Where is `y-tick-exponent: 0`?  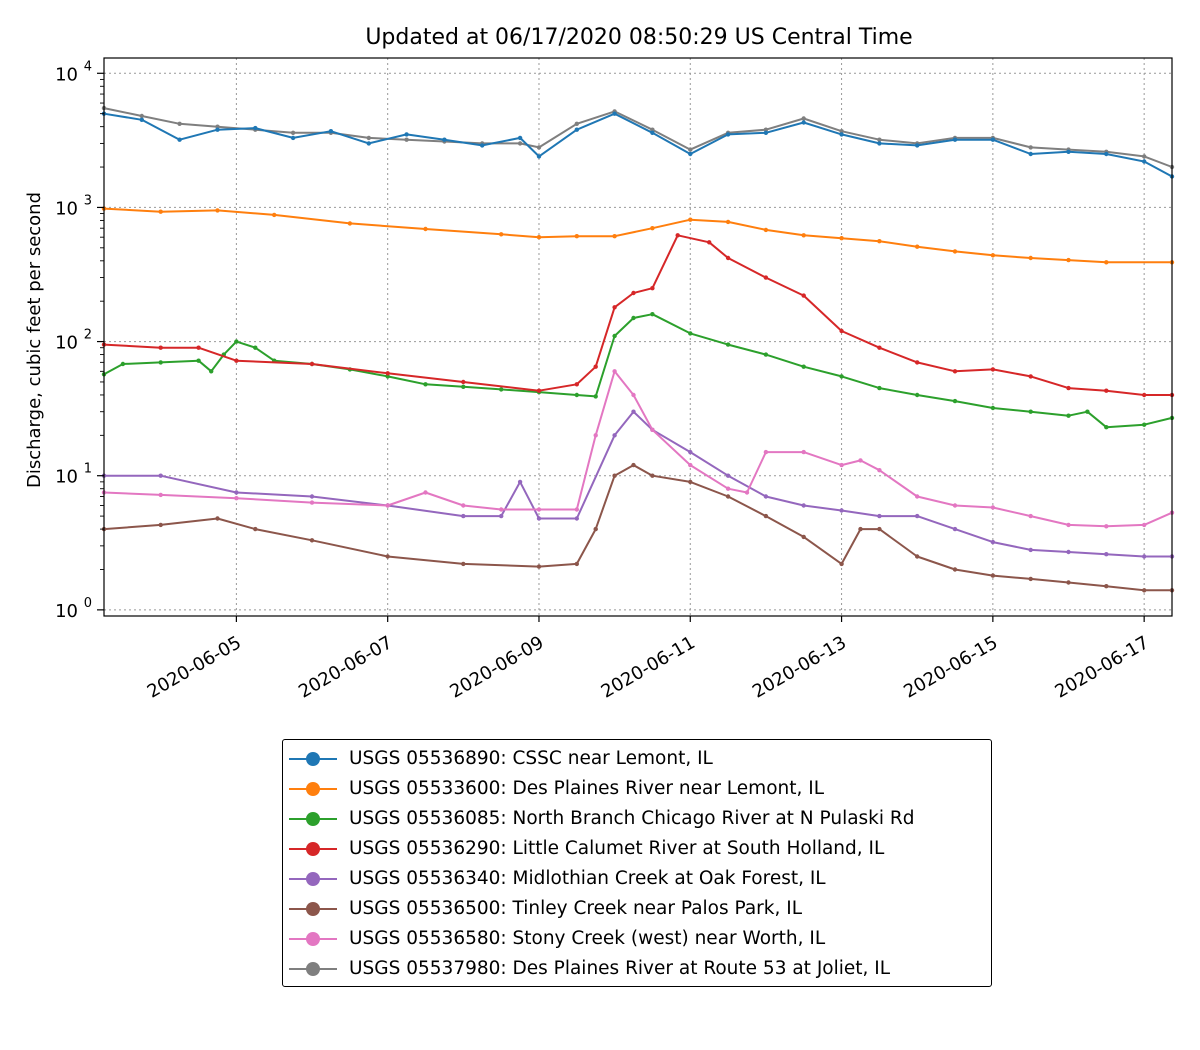
y-tick-exponent: 0 is located at coordinates (88, 603).